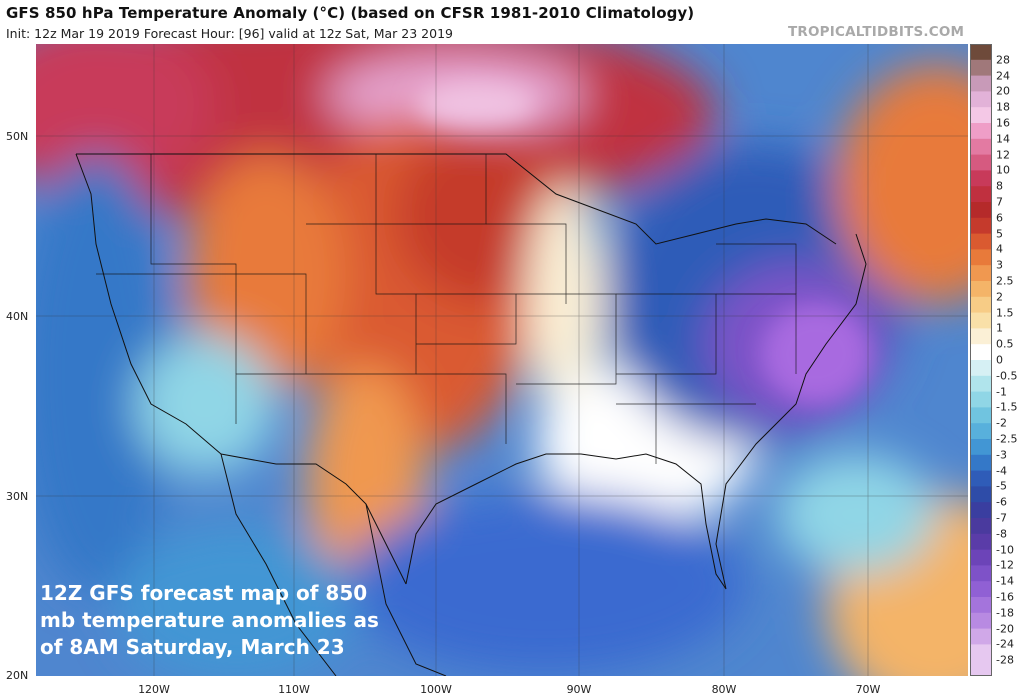 The width and height of the screenshot is (1024, 696). Describe the element at coordinates (436, 689) in the screenshot. I see `lon-label-100w: 100W` at that location.